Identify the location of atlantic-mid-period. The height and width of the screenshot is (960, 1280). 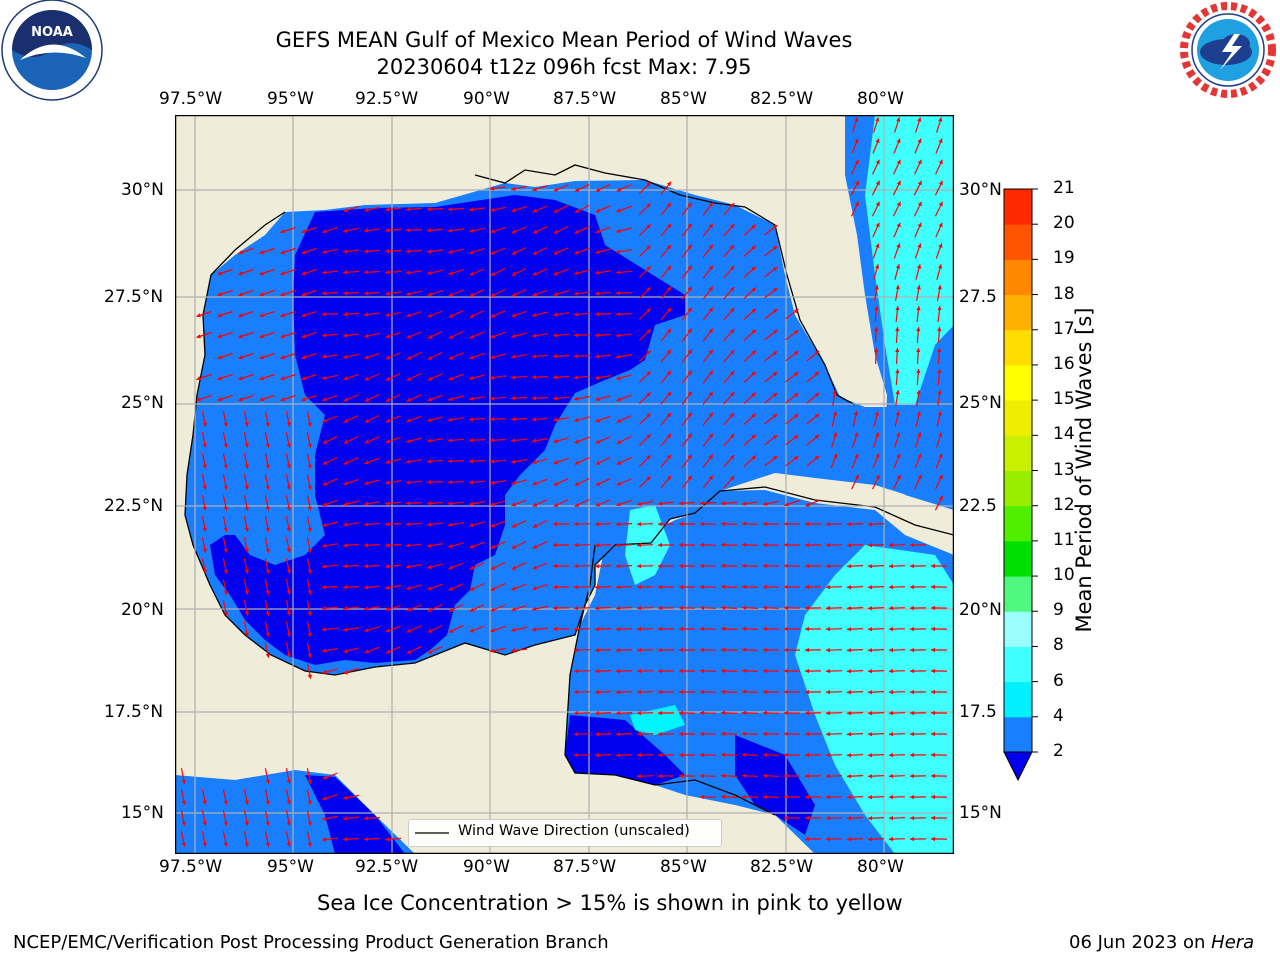
(909, 260).